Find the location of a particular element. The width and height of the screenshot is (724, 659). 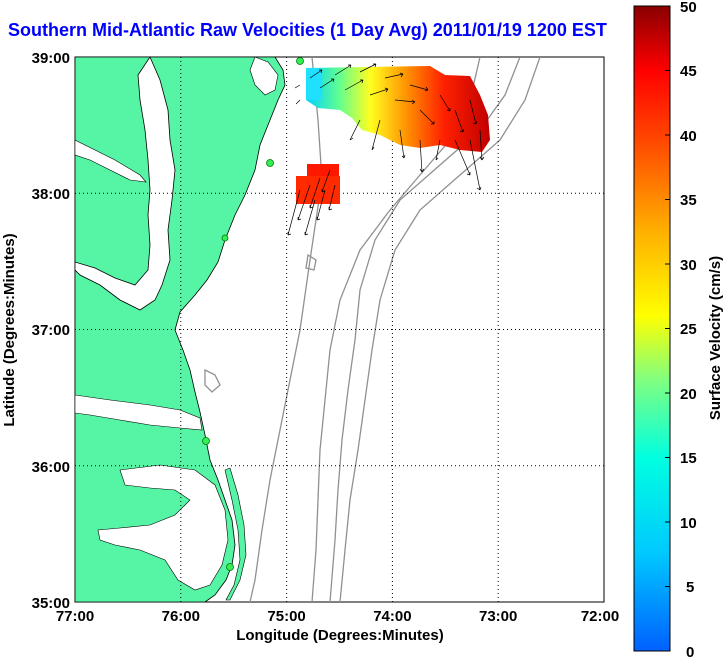

y-tick: 39:00 is located at coordinates (51, 58).